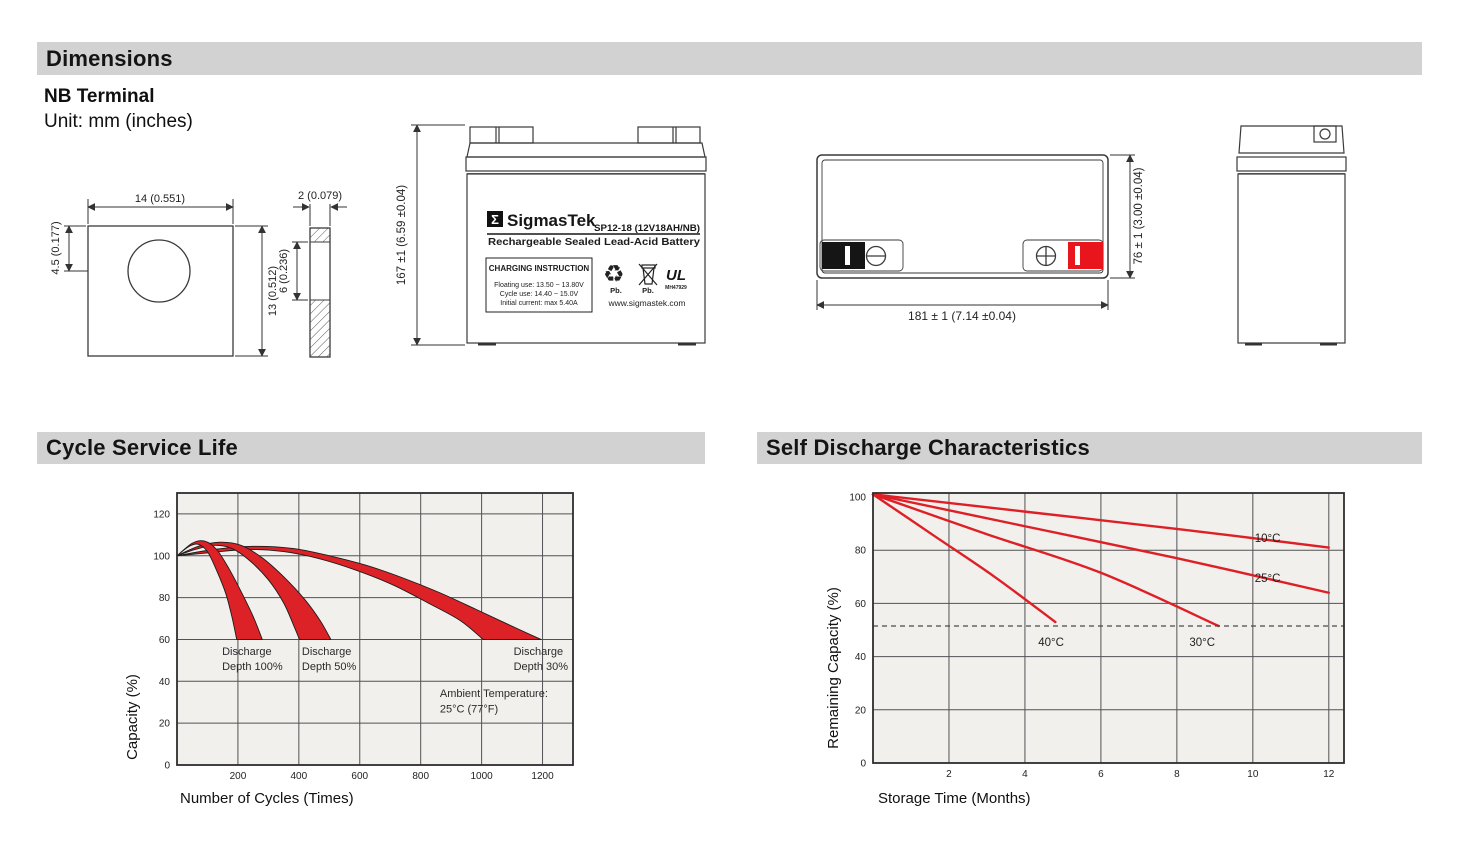 The height and width of the screenshot is (856, 1459). I want to click on sigma-logo-glyph: Σ, so click(495, 219).